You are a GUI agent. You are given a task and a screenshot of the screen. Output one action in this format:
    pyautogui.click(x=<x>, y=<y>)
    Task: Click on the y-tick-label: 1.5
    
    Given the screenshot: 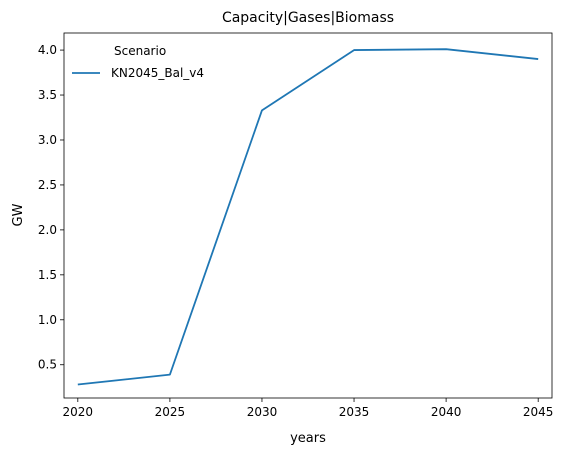 What is the action you would take?
    pyautogui.click(x=47, y=275)
    